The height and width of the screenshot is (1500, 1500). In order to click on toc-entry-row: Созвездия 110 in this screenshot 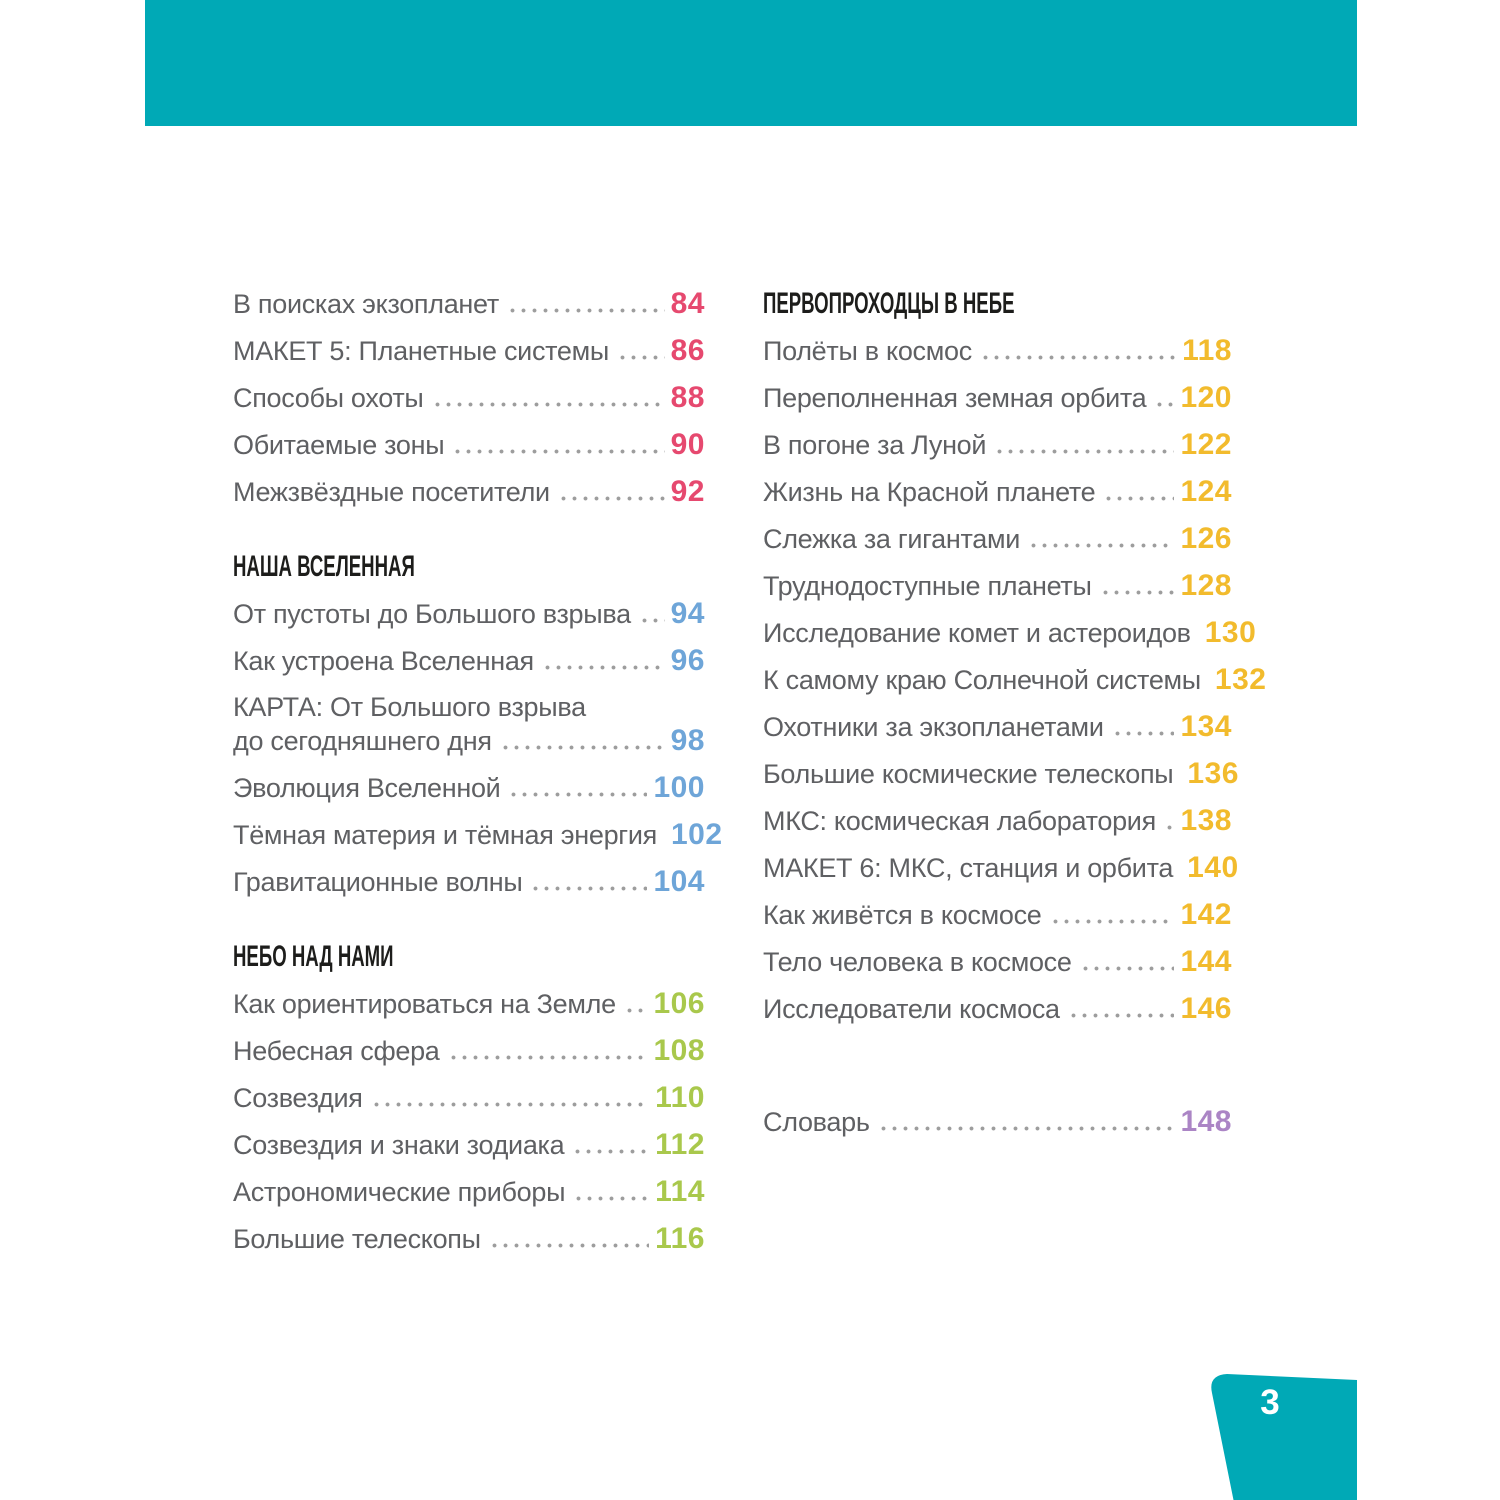, I will do `click(469, 1098)`.